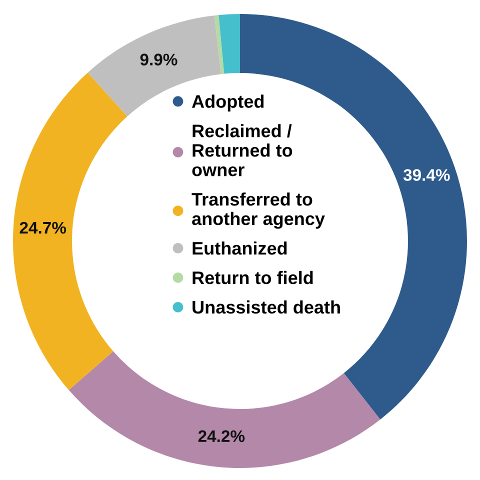  What do you see at coordinates (239, 248) in the screenshot?
I see `legend-label: Euthanized` at bounding box center [239, 248].